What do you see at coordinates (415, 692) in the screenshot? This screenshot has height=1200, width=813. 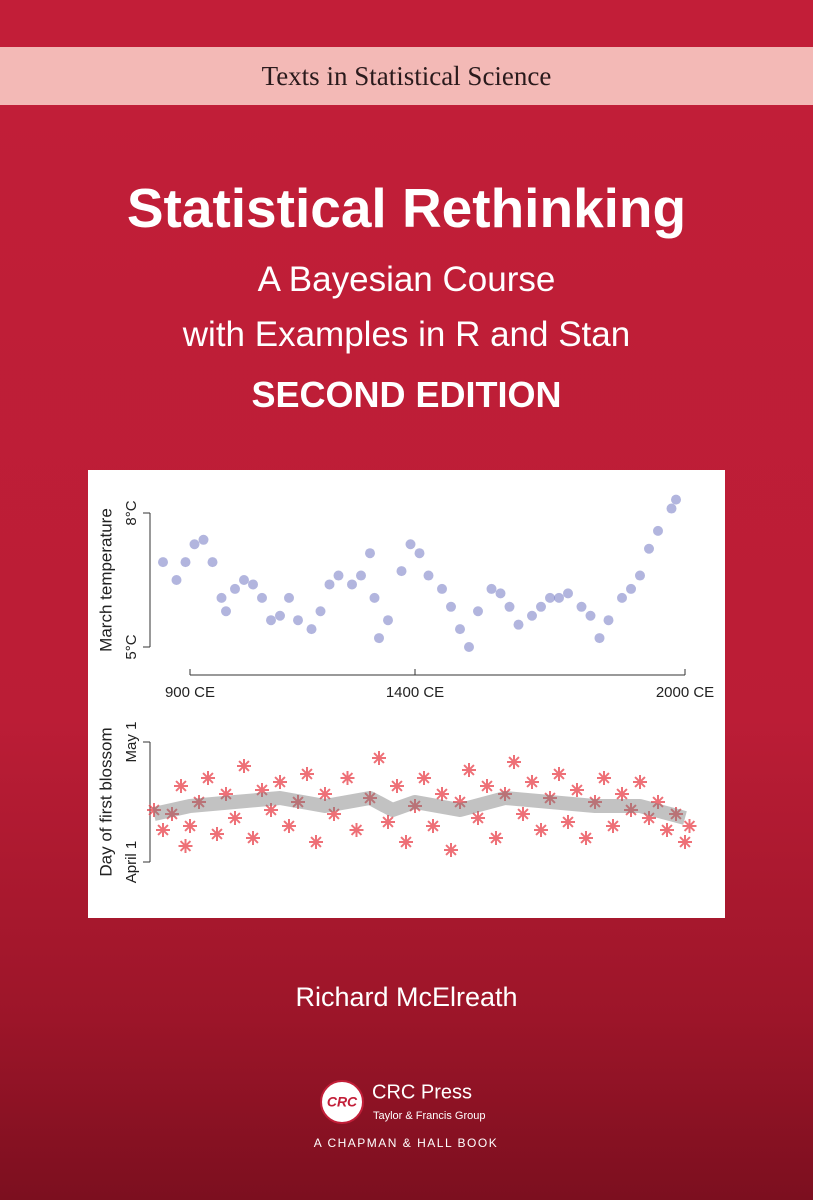 I see `x-tick-label: 1400 CE` at bounding box center [415, 692].